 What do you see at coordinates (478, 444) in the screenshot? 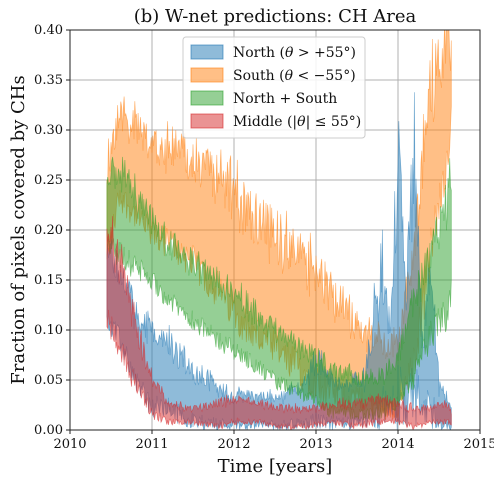
I see `x-tick-label: 2015` at bounding box center [478, 444].